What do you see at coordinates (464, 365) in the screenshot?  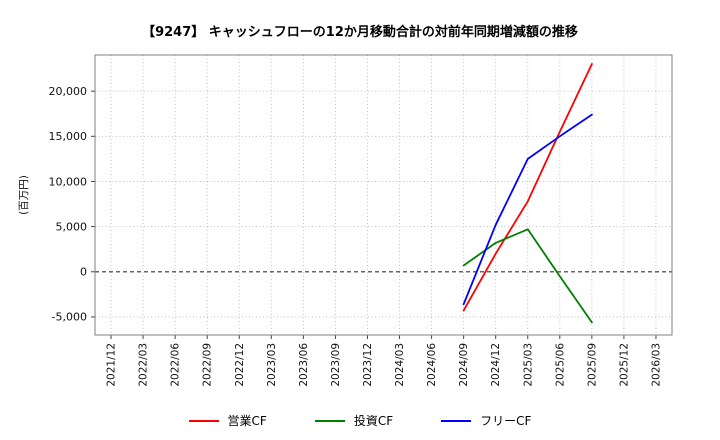 I see `x-tick-label: 2024/09` at bounding box center [464, 365].